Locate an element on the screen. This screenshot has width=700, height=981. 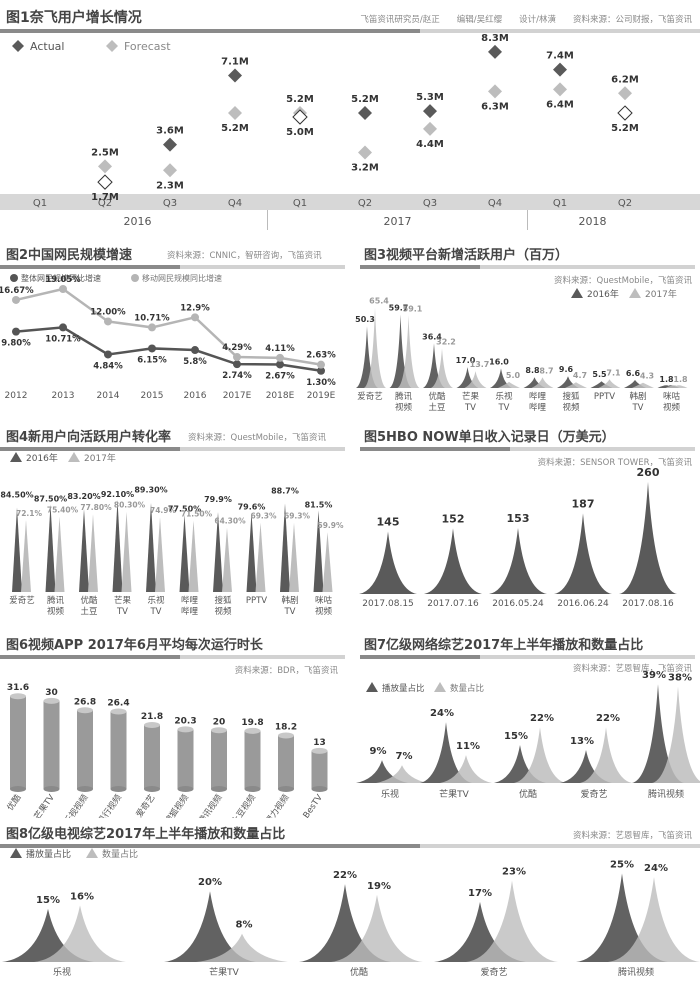
legend-forecast-label: Forecast is located at coordinates (147, 46).